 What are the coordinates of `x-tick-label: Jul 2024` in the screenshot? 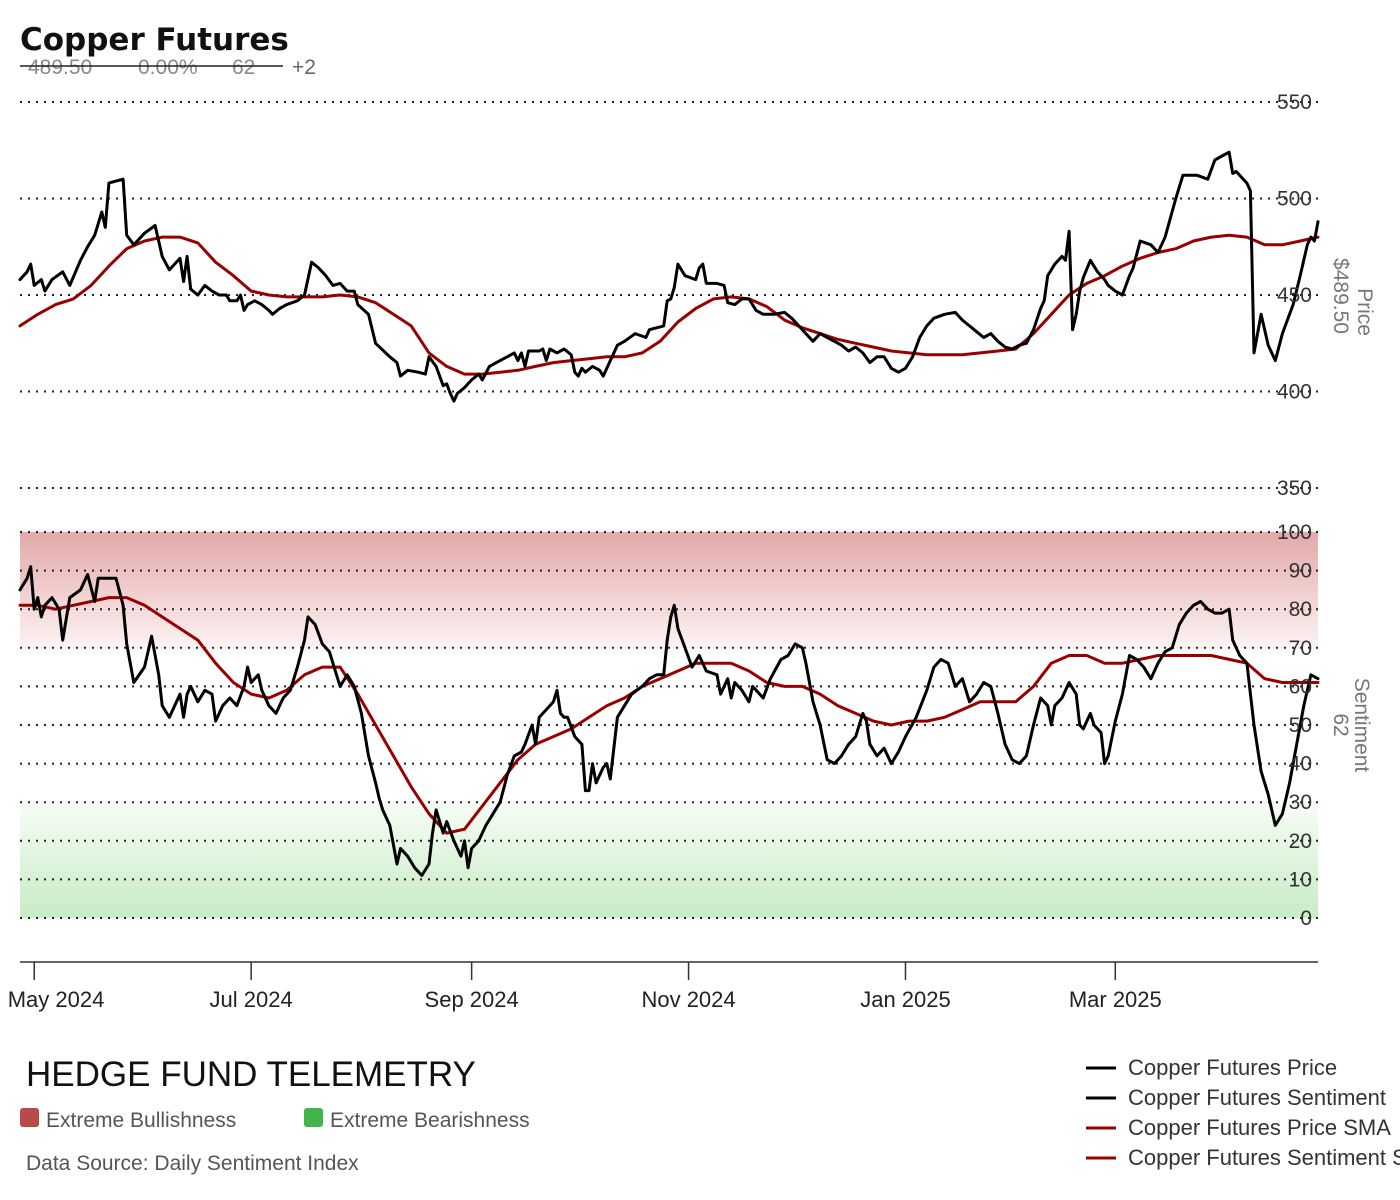 It's located at (251, 999).